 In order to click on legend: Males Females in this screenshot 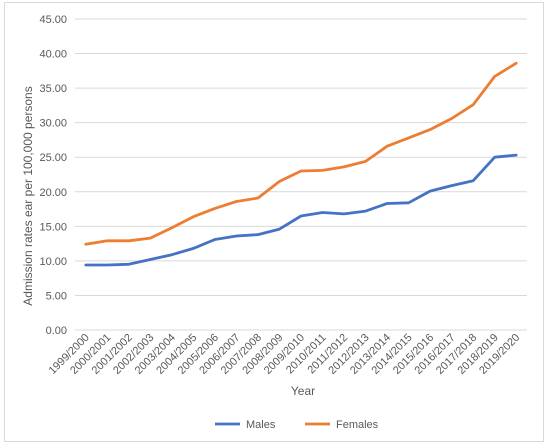, I will do `click(297, 425)`.